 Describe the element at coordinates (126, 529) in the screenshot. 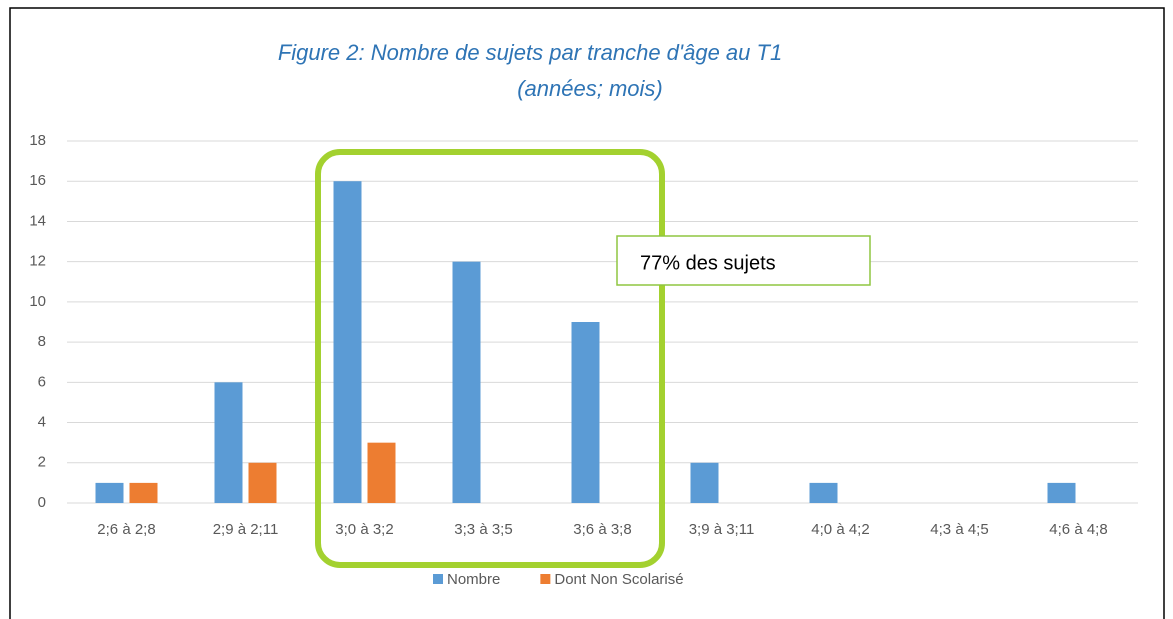

I see `x-tick-label: 2;6 à 2;8` at that location.